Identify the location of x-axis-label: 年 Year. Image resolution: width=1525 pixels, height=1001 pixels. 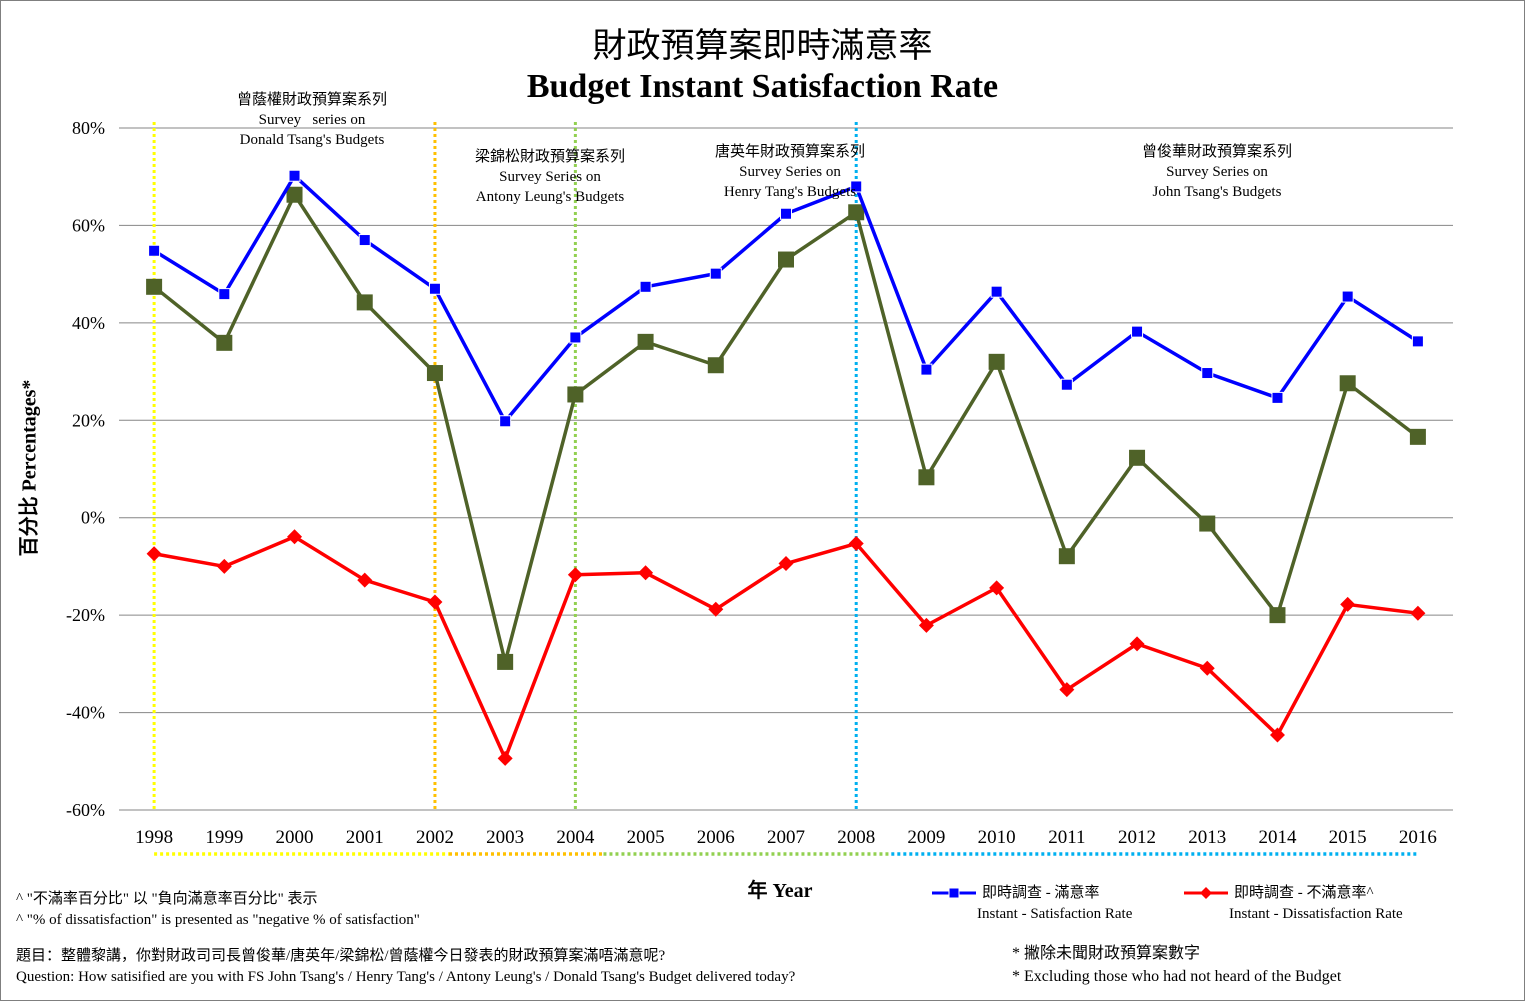
(780, 891).